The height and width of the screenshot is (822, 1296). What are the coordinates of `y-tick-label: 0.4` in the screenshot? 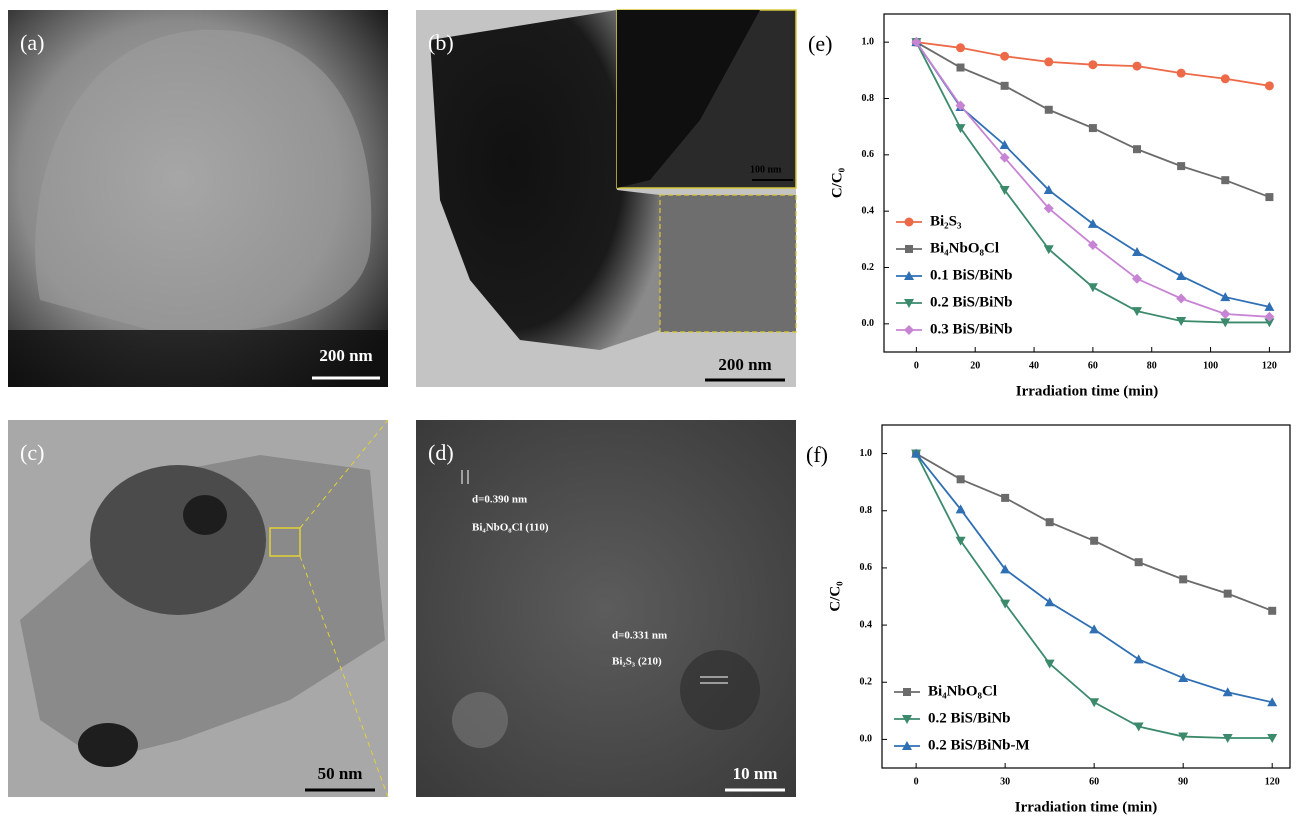 It's located at (868, 210).